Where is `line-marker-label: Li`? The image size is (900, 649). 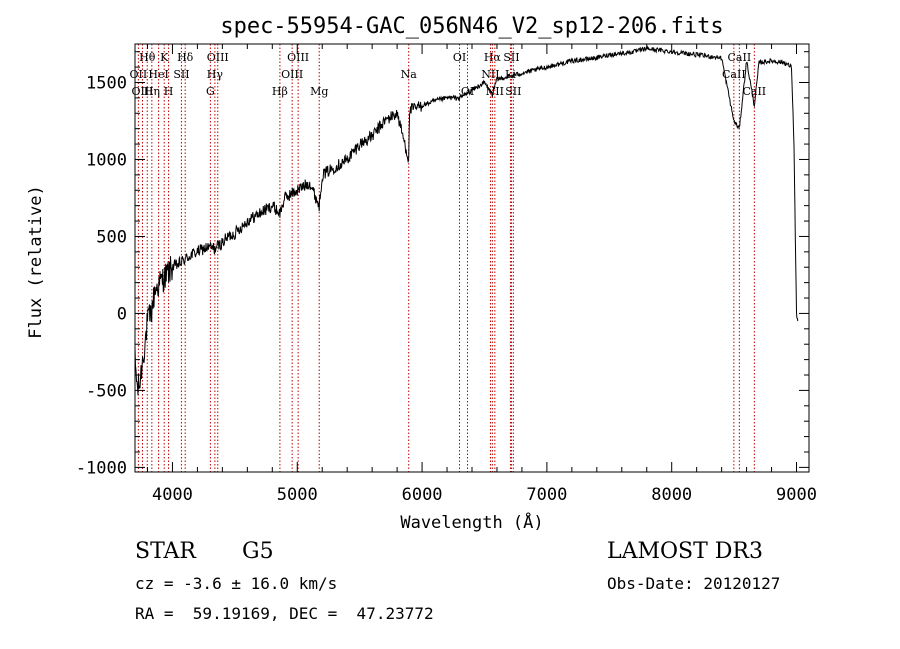 line-marker-label: Li is located at coordinates (510, 74).